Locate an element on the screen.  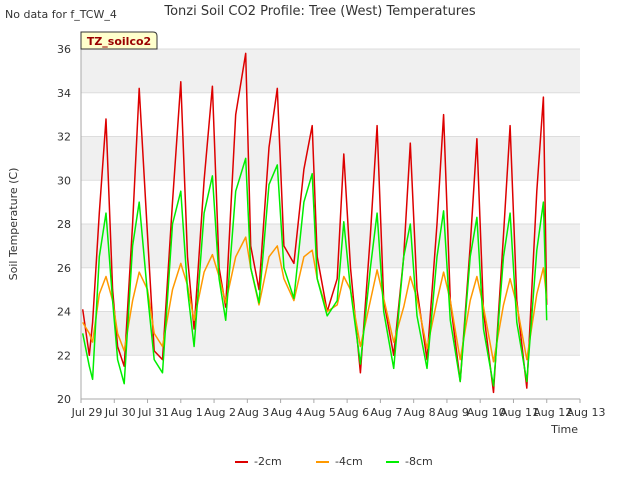
y-tick-label: 36 is located at coordinates (64, 49).